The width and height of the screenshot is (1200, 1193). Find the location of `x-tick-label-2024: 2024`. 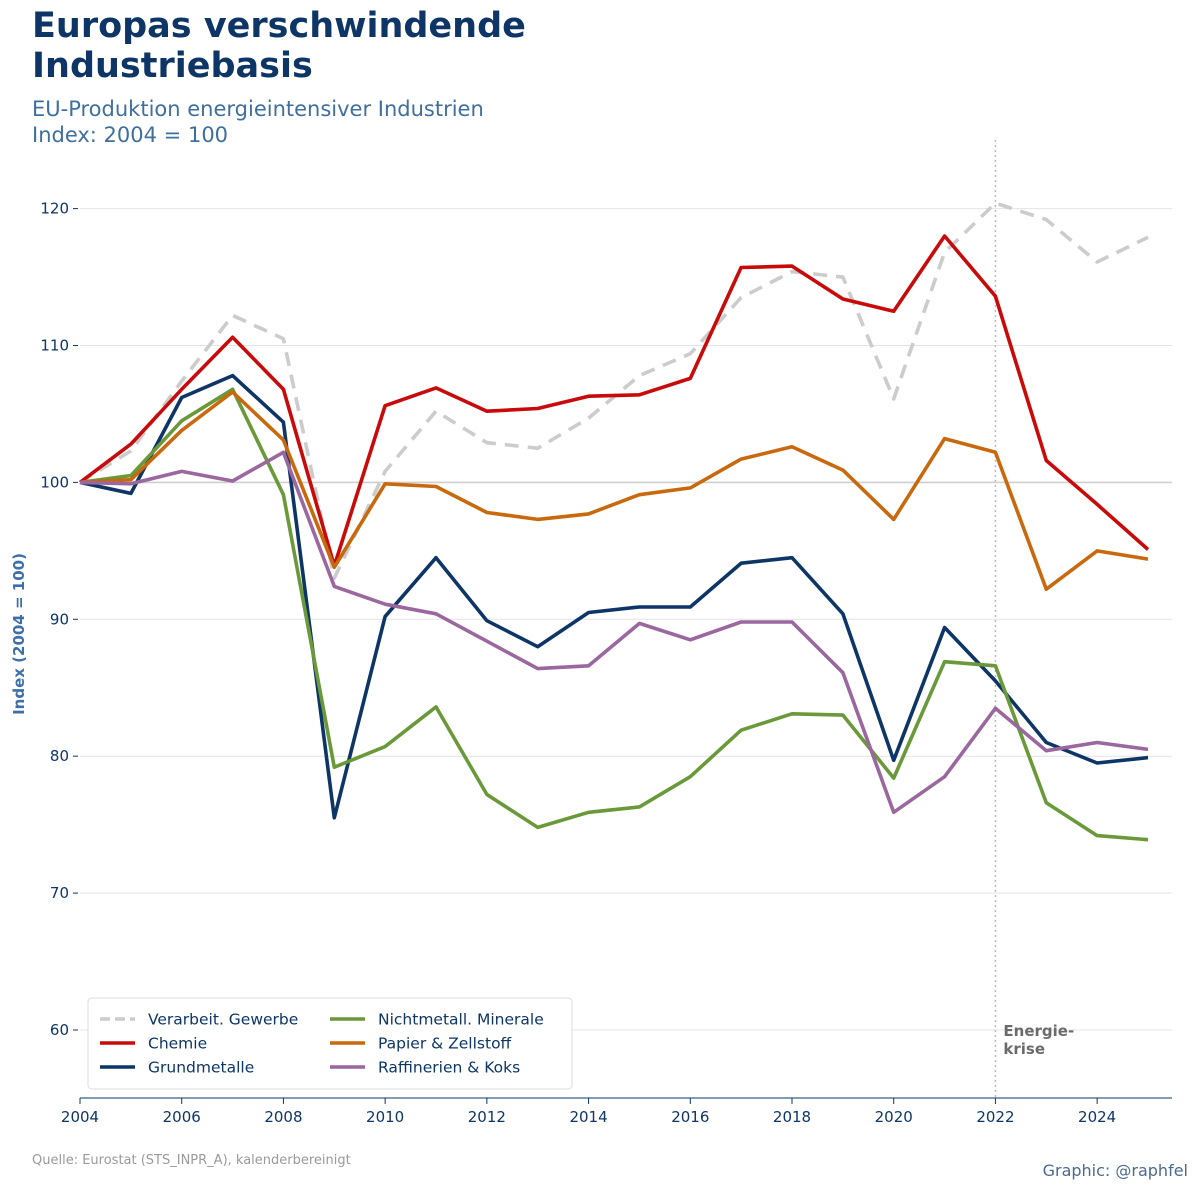

x-tick-label-2024: 2024 is located at coordinates (1097, 1117).